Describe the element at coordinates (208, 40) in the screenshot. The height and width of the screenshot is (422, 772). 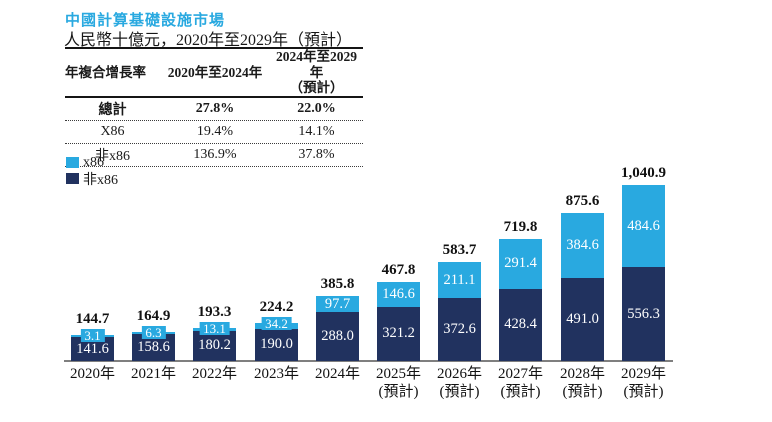
I see `chart-subtitle: 人民幣十億元，2020年至2029年（預計）` at that location.